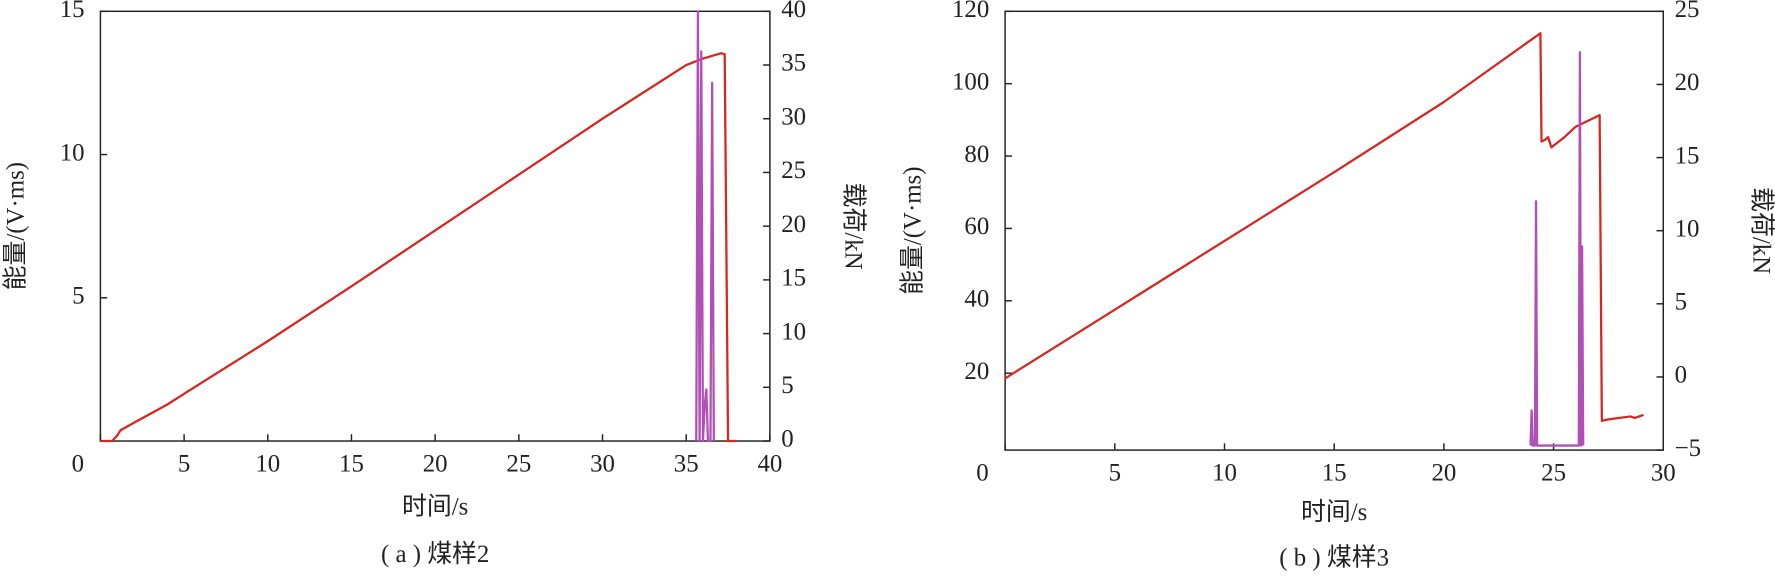 The height and width of the screenshot is (579, 1775). What do you see at coordinates (976, 299) in the screenshot?
I see `y-tick-label: 40` at bounding box center [976, 299].